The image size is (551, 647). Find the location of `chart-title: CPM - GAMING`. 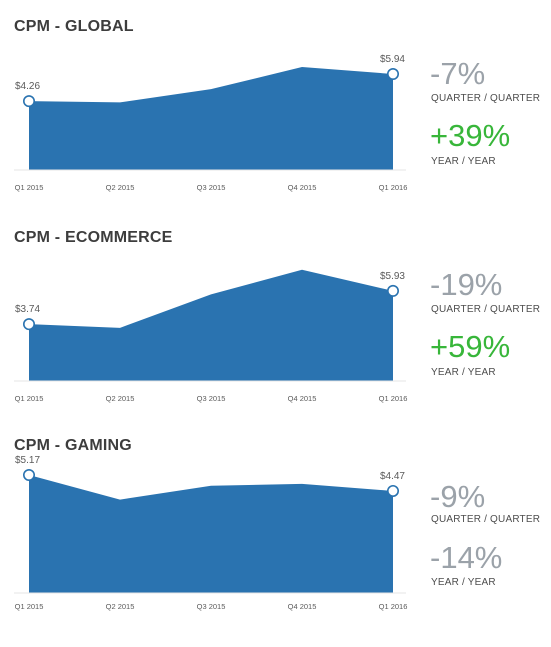

chart-title: CPM - GAMING is located at coordinates (73, 445).